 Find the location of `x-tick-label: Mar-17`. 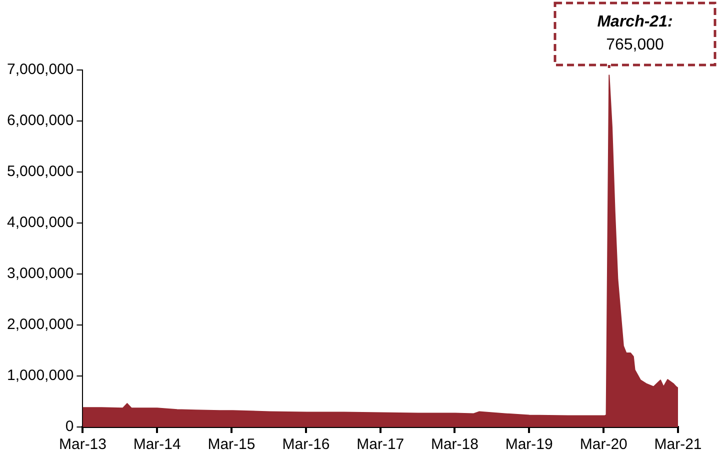

x-tick-label: Mar-17 is located at coordinates (380, 445).